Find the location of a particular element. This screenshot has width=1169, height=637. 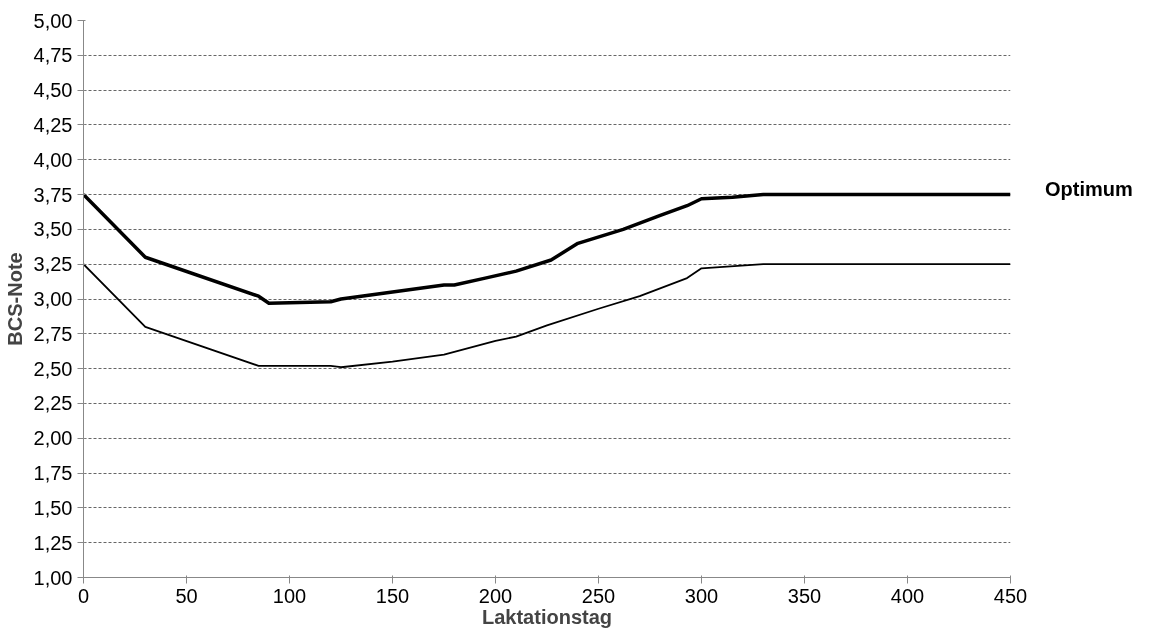

y-tick-label: 4,25 is located at coordinates (53, 124).